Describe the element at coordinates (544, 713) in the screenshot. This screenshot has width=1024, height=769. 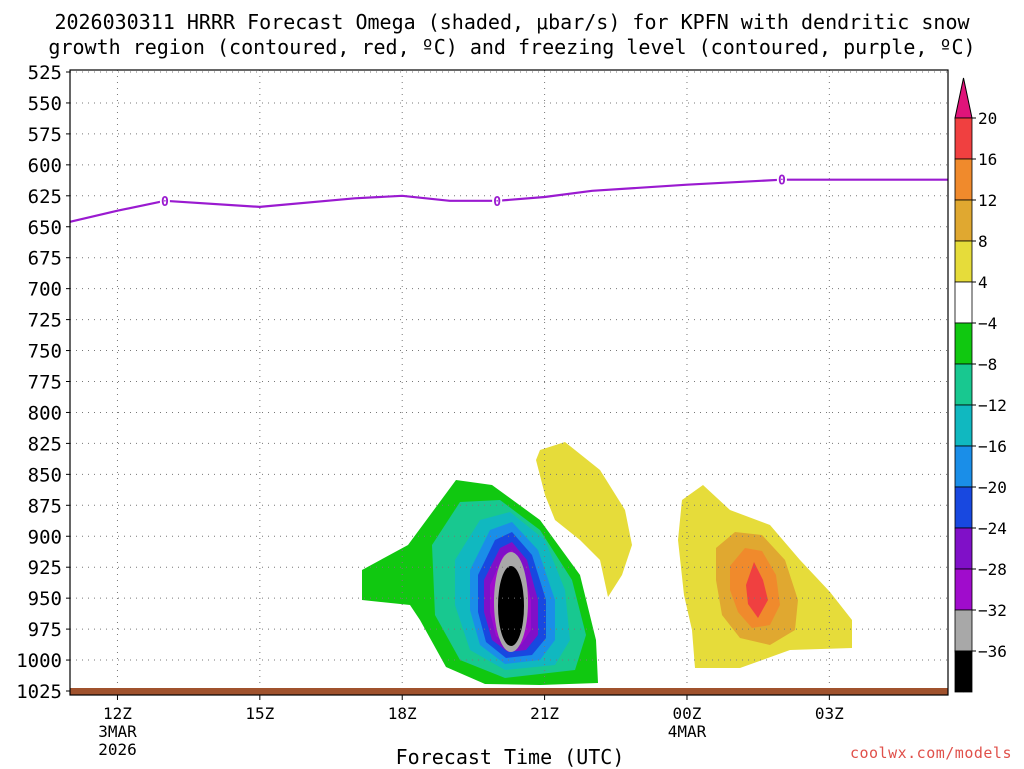
I see `x-tick-label: 21Z` at that location.